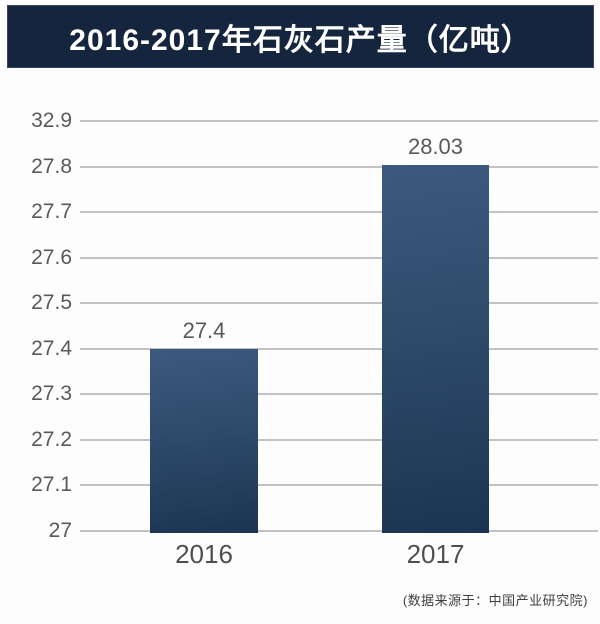  I want to click on data-source-note: (数据来源于：中国产业研究院), so click(495, 600).